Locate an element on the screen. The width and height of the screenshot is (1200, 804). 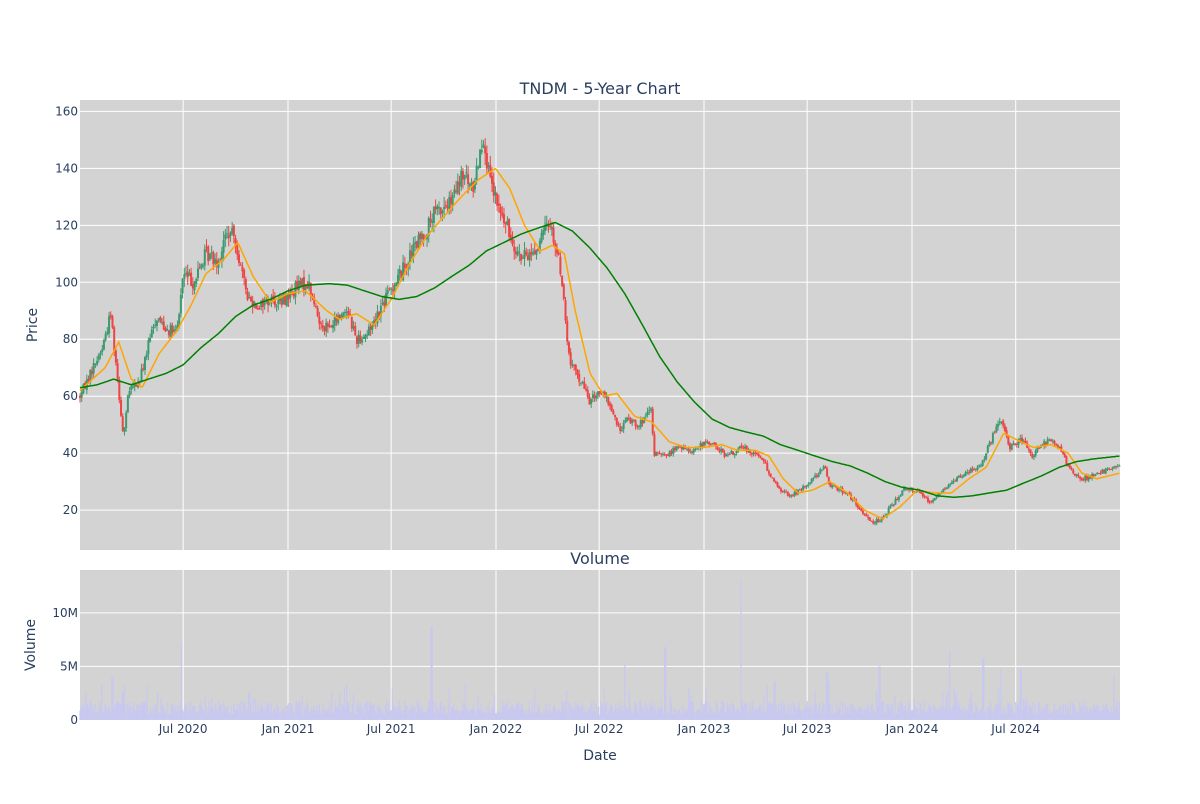
volume-chart-title: Volume is located at coordinates (600, 558).